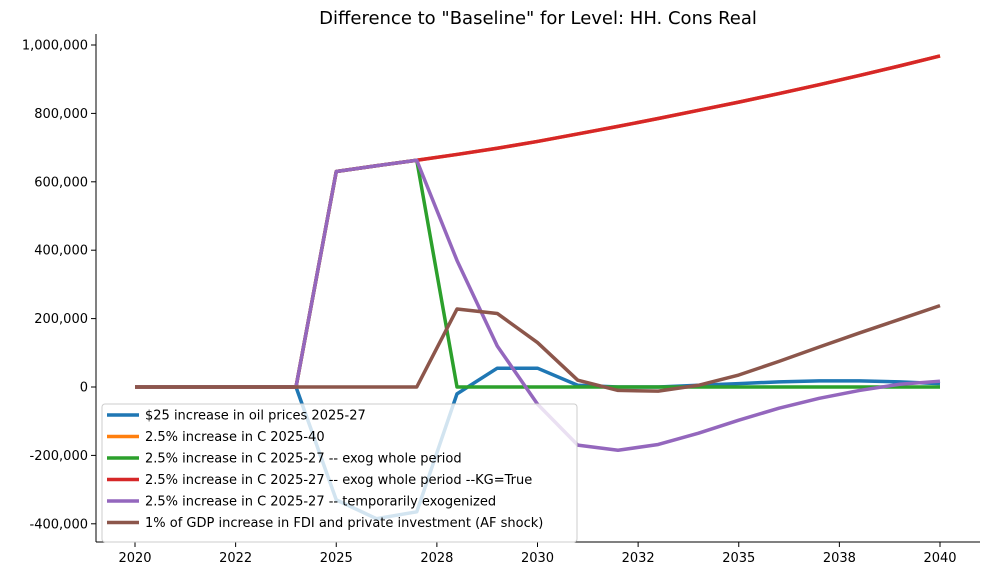  I want to click on y-tick-label: 200,000, so click(61, 319).